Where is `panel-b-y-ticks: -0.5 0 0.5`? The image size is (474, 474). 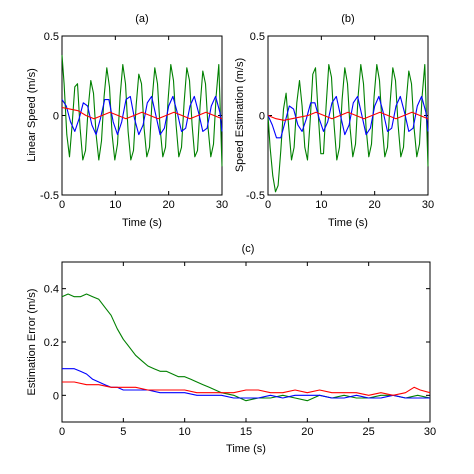 panel-b-y-ticks: -0.5 0 0.5 is located at coordinates (337, 116).